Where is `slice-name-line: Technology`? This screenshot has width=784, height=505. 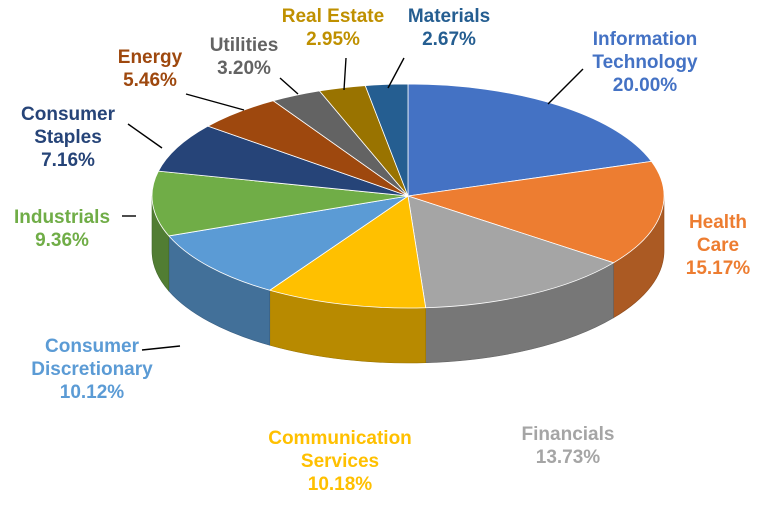
slice-name-line: Technology is located at coordinates (645, 62).